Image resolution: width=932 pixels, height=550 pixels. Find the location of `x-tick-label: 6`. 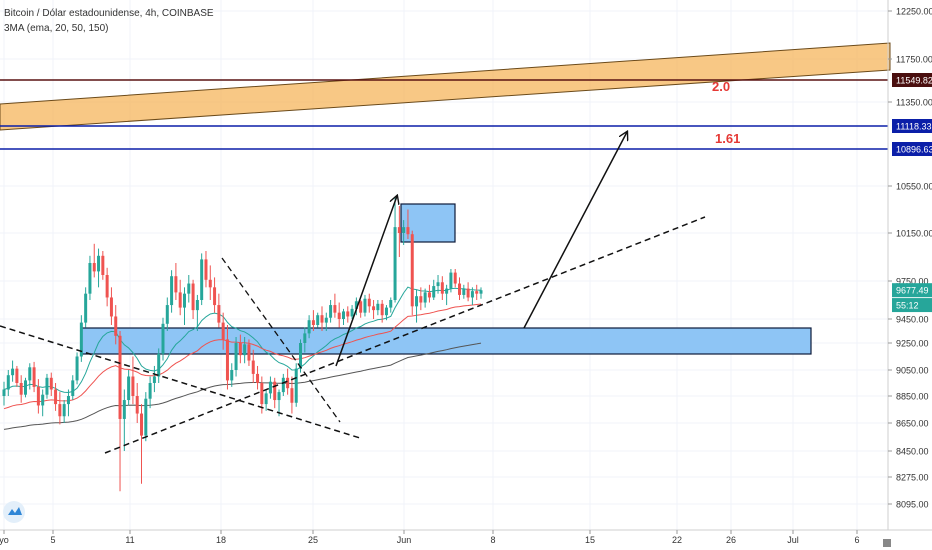

x-tick-label: 6 is located at coordinates (856, 540).